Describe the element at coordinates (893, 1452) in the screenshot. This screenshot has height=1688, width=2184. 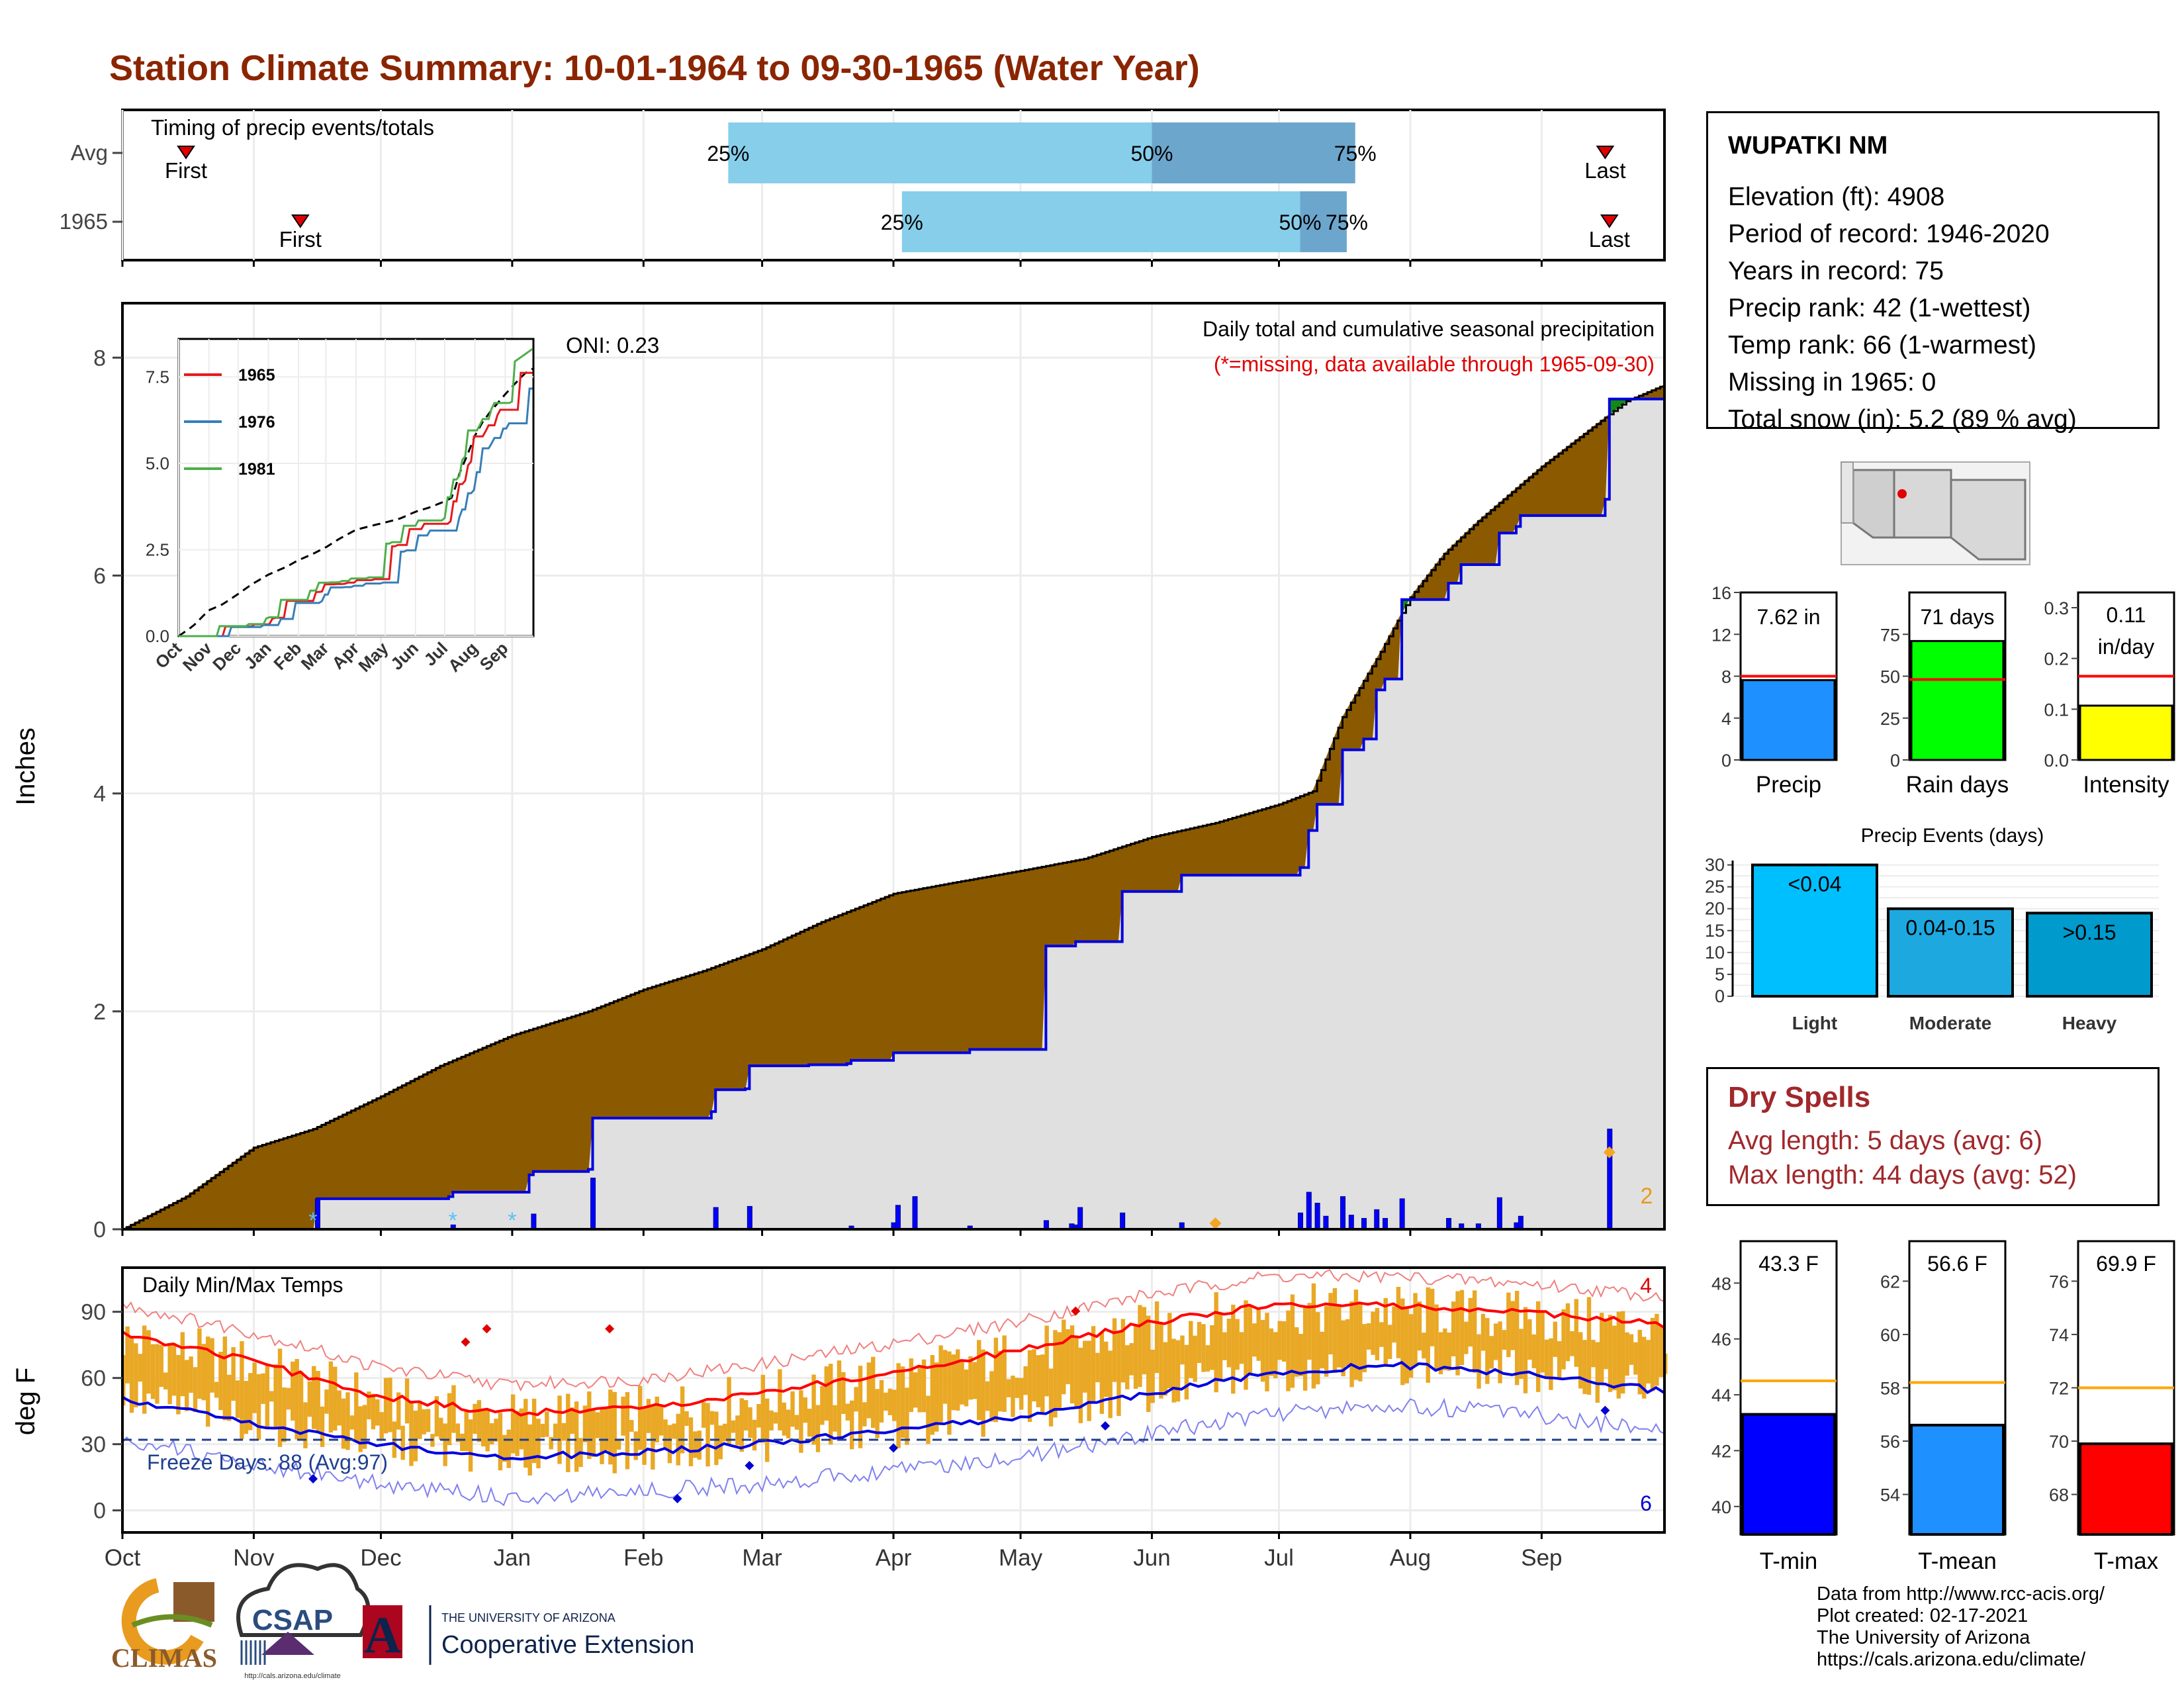
I see `record-low-line` at that location.